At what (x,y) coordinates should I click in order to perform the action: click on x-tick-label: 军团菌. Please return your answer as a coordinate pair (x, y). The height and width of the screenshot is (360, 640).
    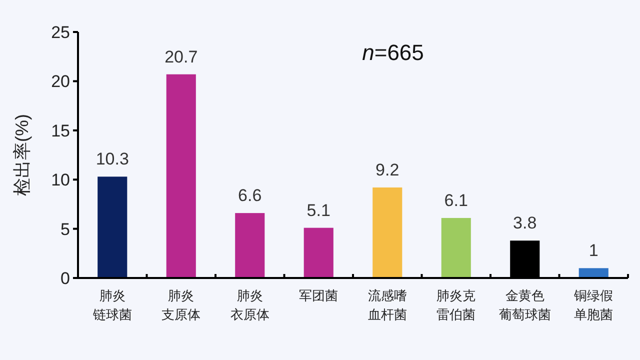
    Looking at the image, I should click on (318, 295).